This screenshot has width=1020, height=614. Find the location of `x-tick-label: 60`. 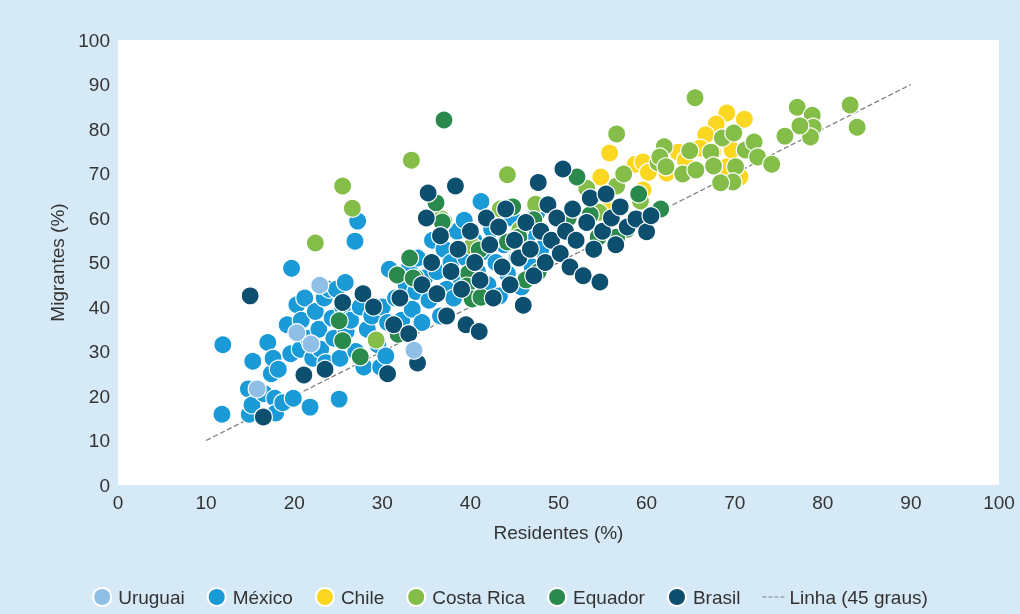

x-tick-label: 60 is located at coordinates (647, 502).